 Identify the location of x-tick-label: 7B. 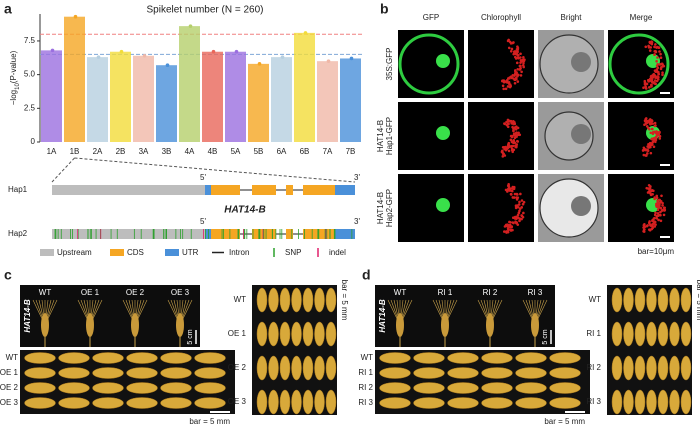
(351, 151).